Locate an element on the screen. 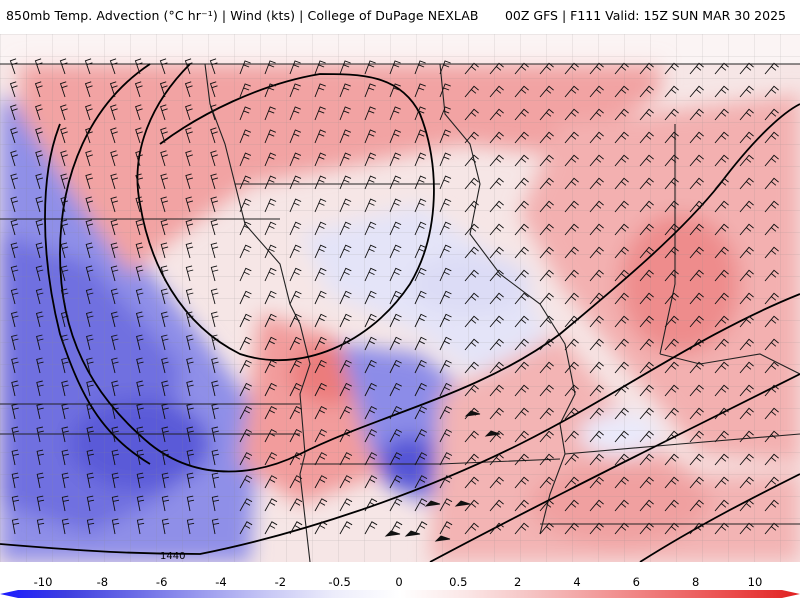  colorbar-tick-label: -0.5 is located at coordinates (339, 582).